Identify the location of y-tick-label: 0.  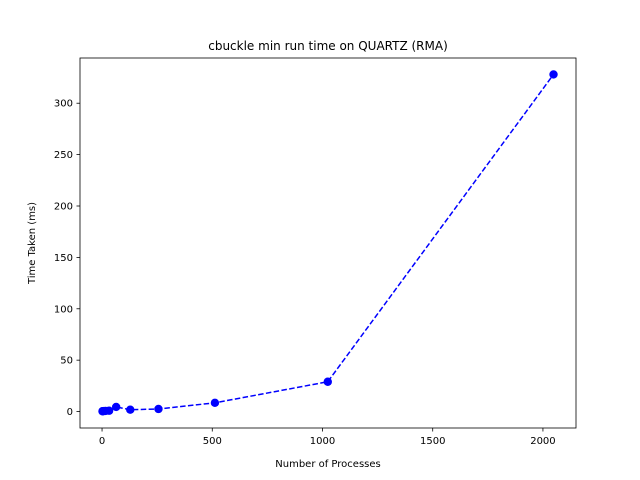
(70, 412).